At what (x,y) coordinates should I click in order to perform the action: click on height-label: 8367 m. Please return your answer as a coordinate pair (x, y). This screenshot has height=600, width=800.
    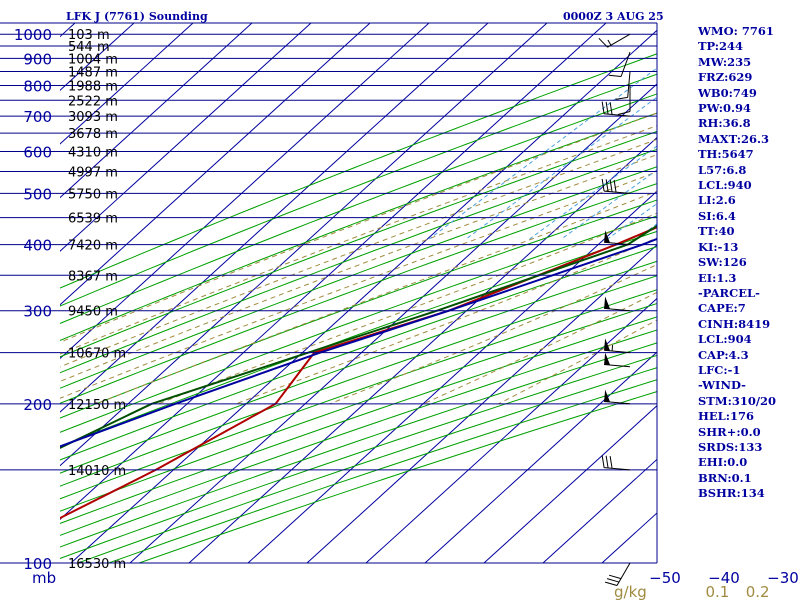
    Looking at the image, I should click on (93, 276).